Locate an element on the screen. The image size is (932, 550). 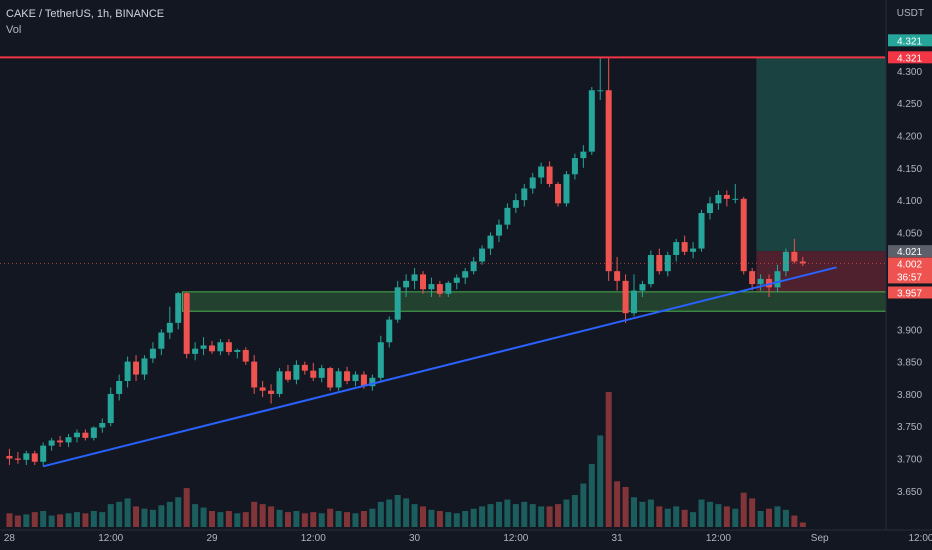
price-tick-label: 4.050 is located at coordinates (909, 233).